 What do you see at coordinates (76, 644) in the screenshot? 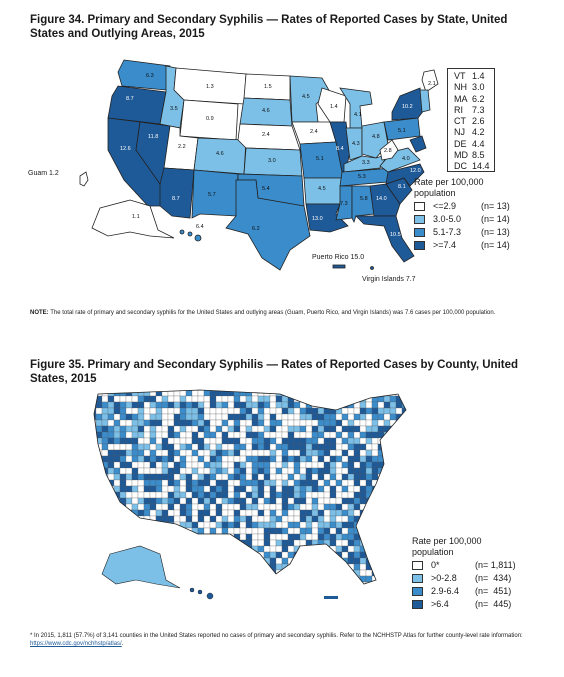
I see `atlas-link: https://www.cdc.gov/nchhstp/atlas/` at bounding box center [76, 644].